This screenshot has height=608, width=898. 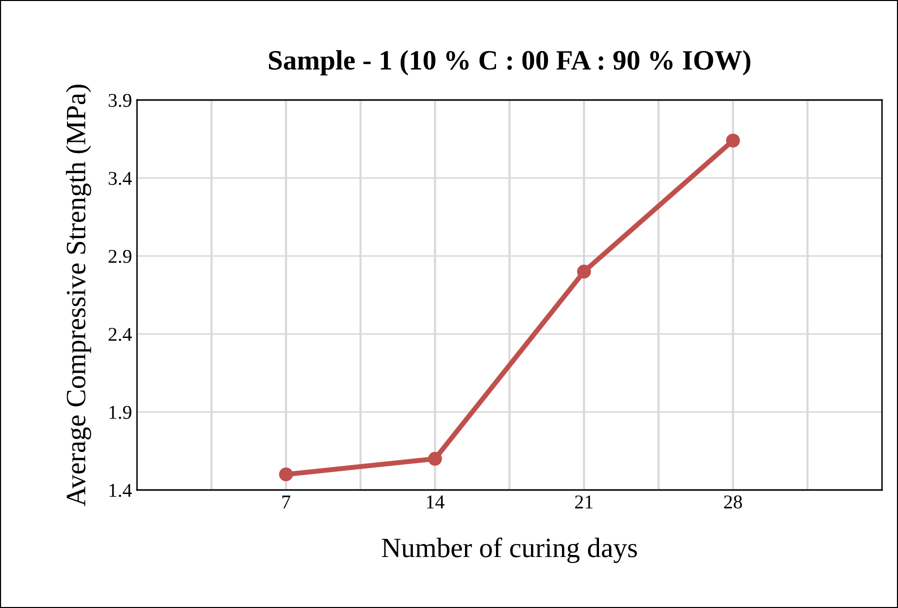 What do you see at coordinates (79, 295) in the screenshot?
I see `y-axis-title: Average Compressive Strength (MPa)` at bounding box center [79, 295].